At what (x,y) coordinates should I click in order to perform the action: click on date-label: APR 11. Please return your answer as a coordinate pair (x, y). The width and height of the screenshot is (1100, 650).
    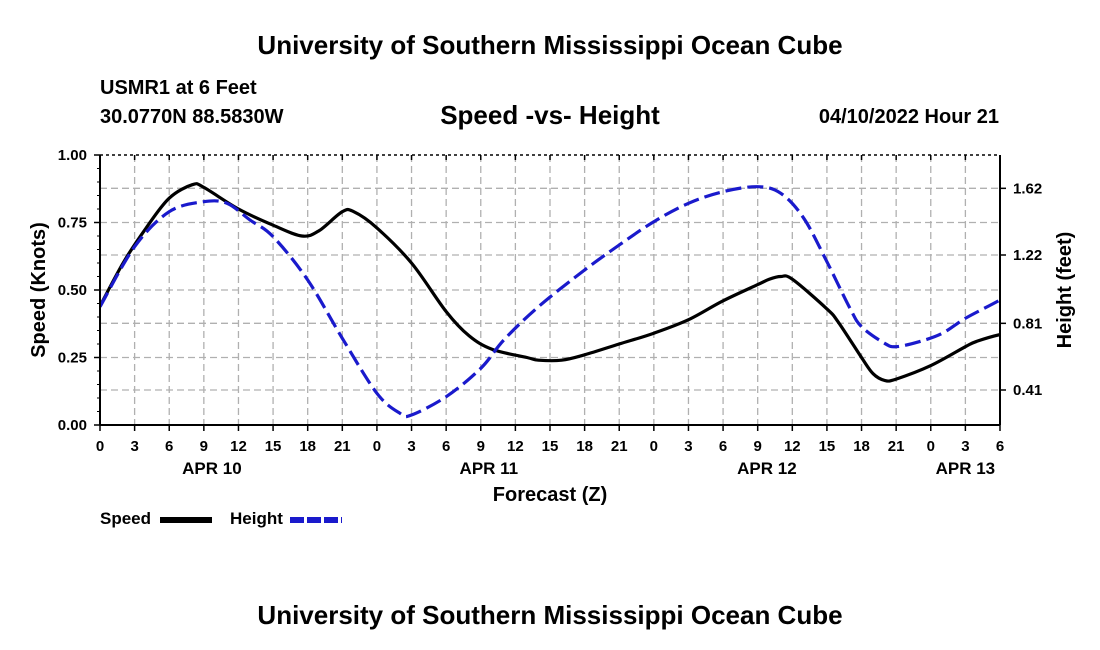
    Looking at the image, I should click on (489, 468).